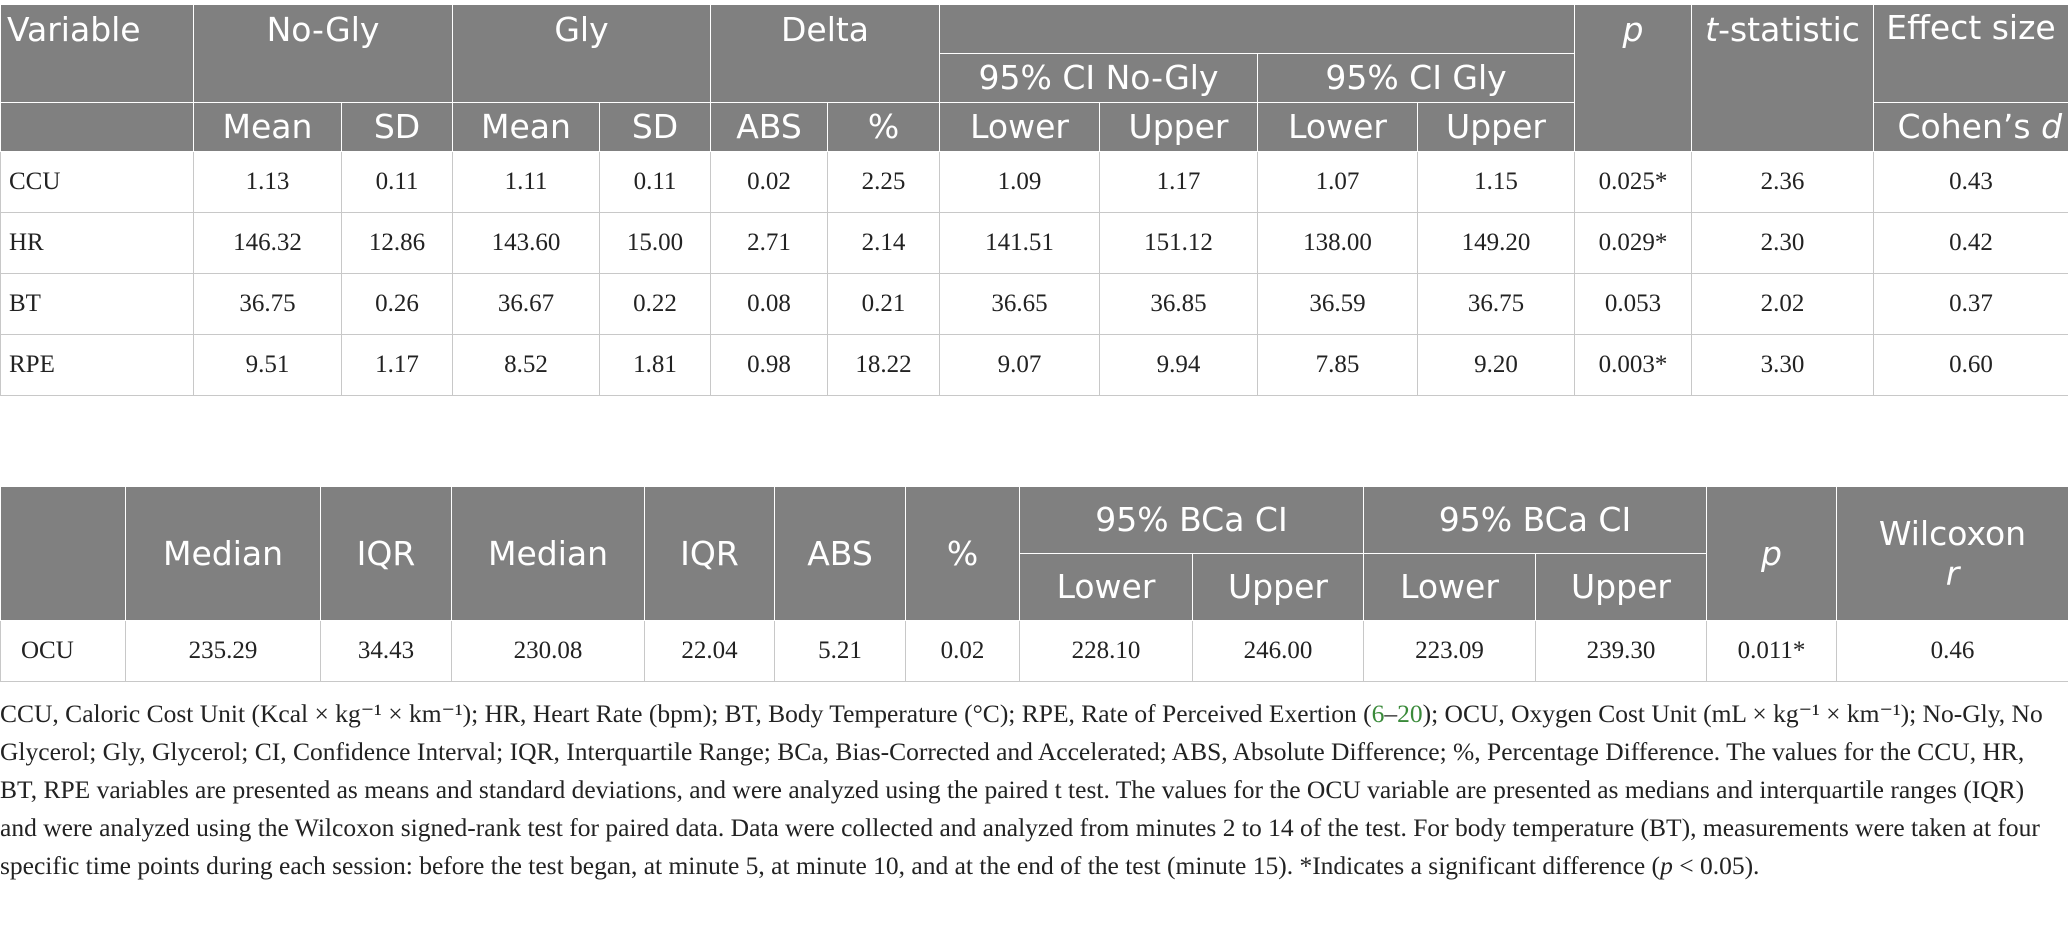 The width and height of the screenshot is (2068, 925). Describe the element at coordinates (1970, 365) in the screenshot. I see `table-cell: 0.60` at that location.